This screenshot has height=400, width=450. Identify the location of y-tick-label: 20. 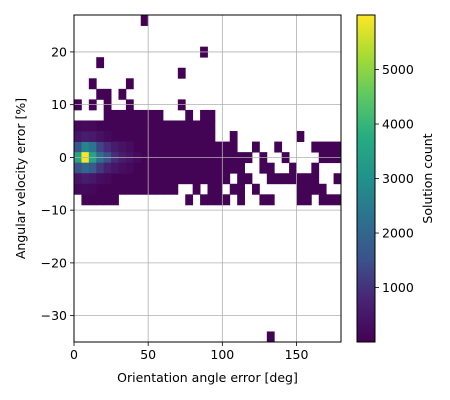
(59, 51).